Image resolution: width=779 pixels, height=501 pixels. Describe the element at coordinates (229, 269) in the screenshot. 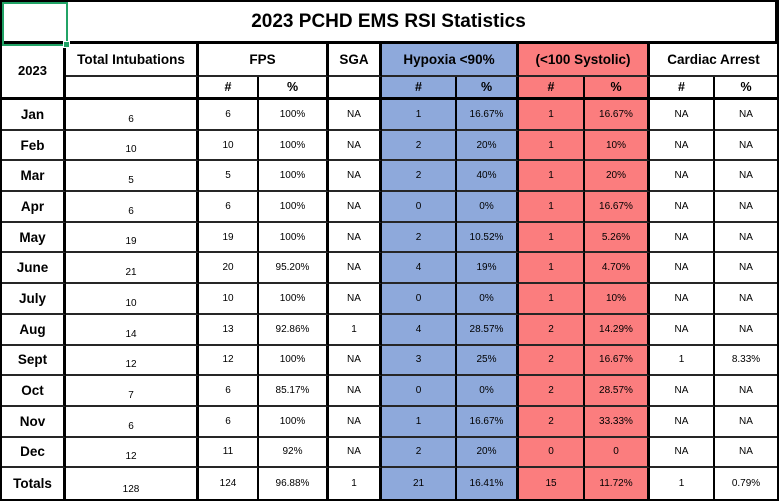

I see `table-cell: 20` at that location.